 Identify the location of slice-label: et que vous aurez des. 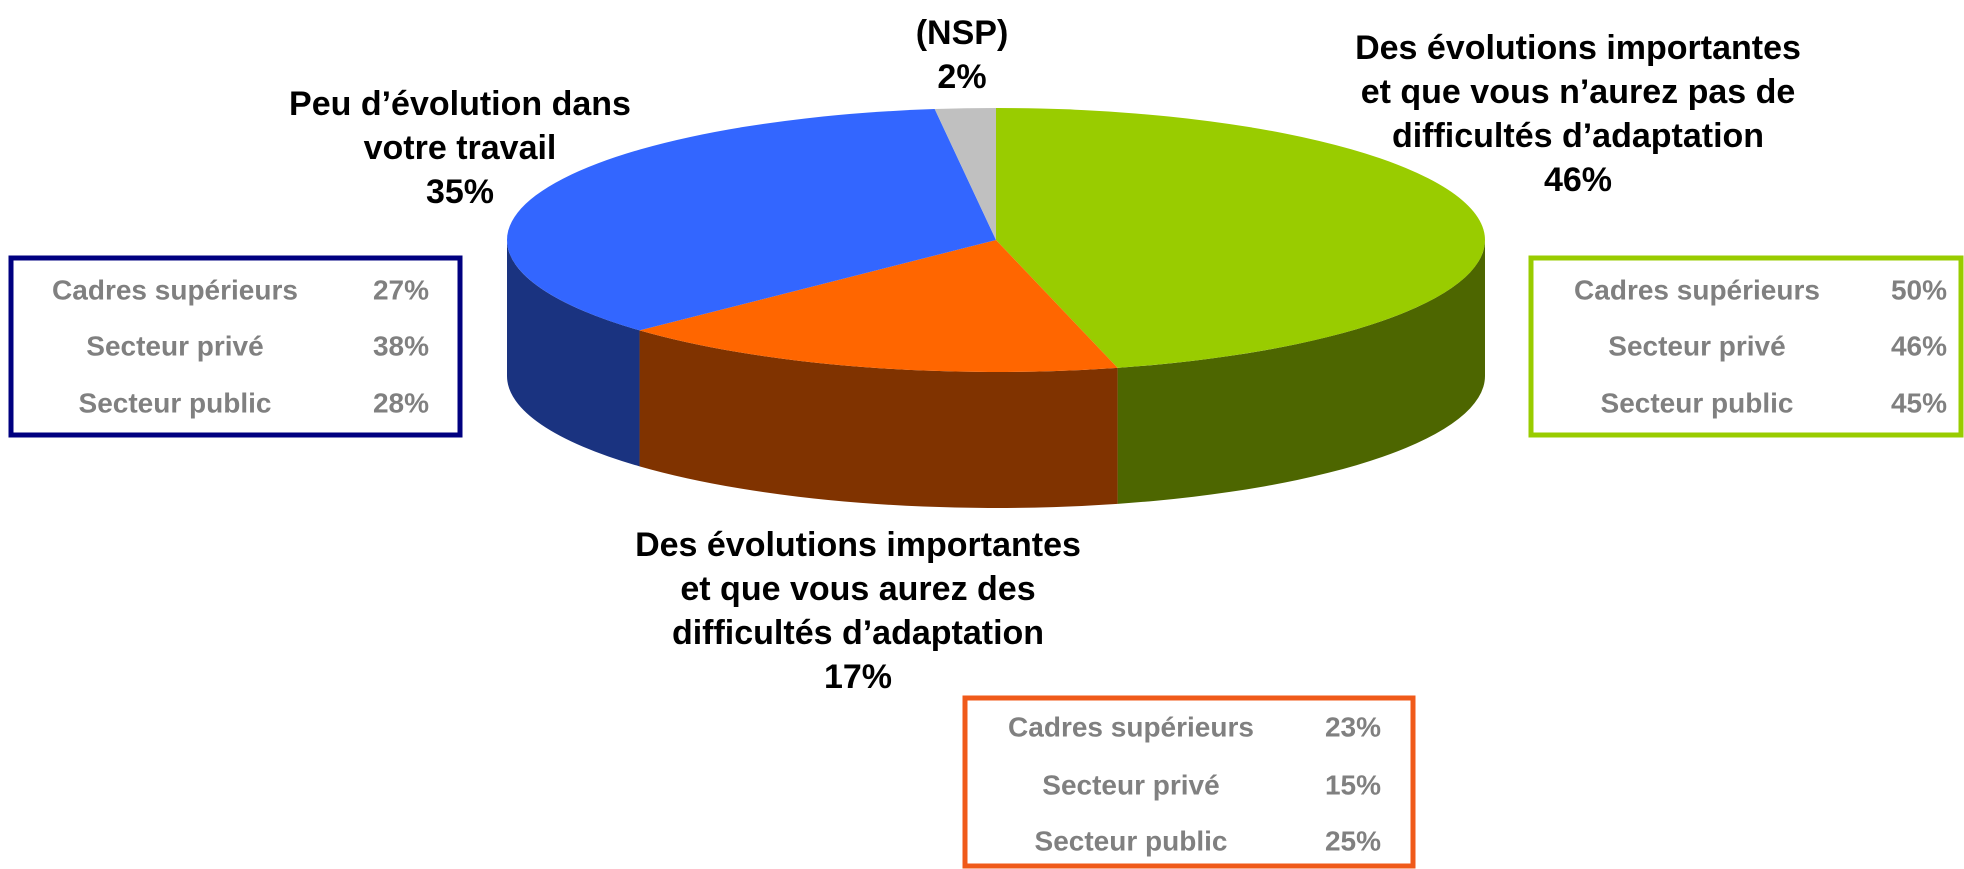
(857, 589).